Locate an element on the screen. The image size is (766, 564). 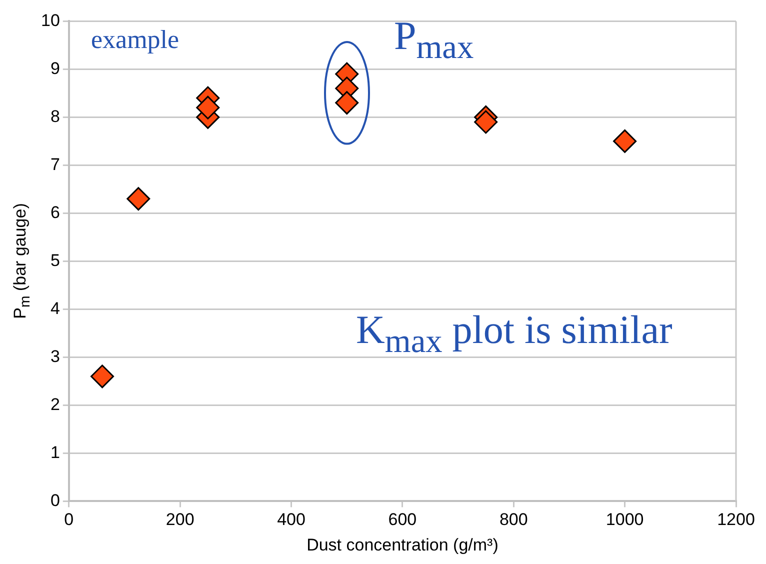
x-tick-label: 1000 is located at coordinates (625, 520).